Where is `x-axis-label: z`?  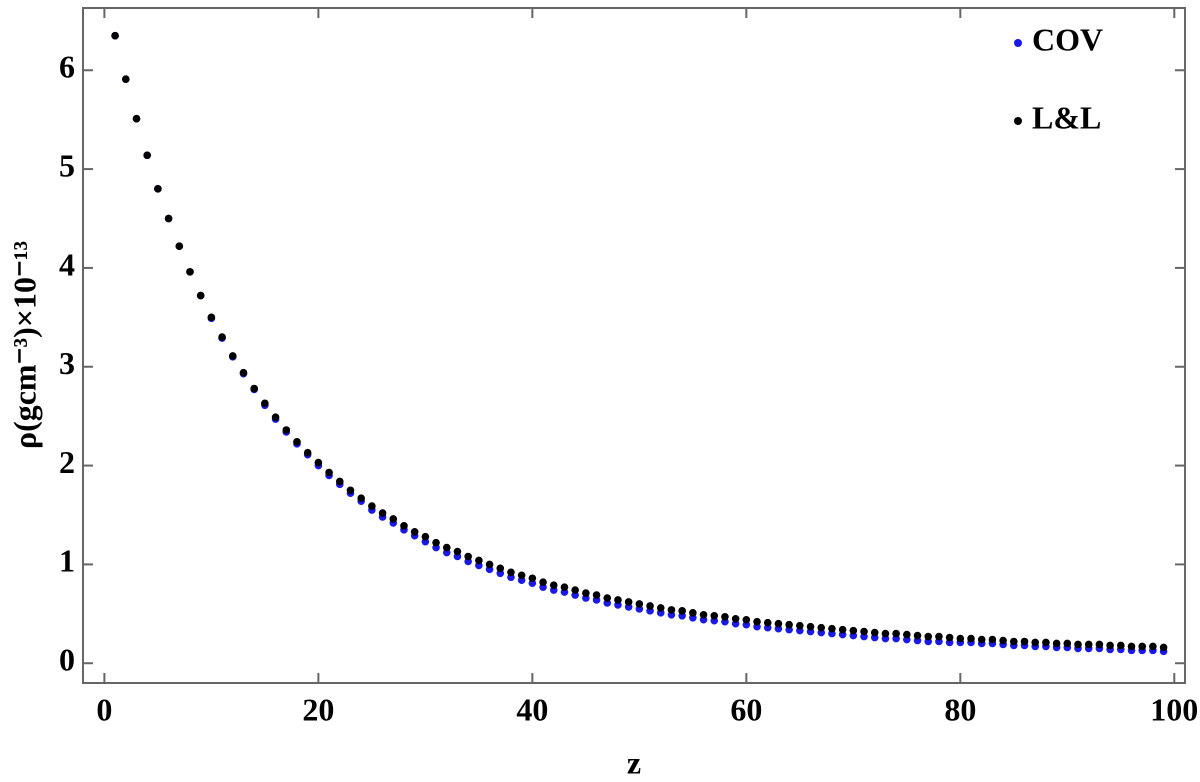 x-axis-label: z is located at coordinates (634, 762).